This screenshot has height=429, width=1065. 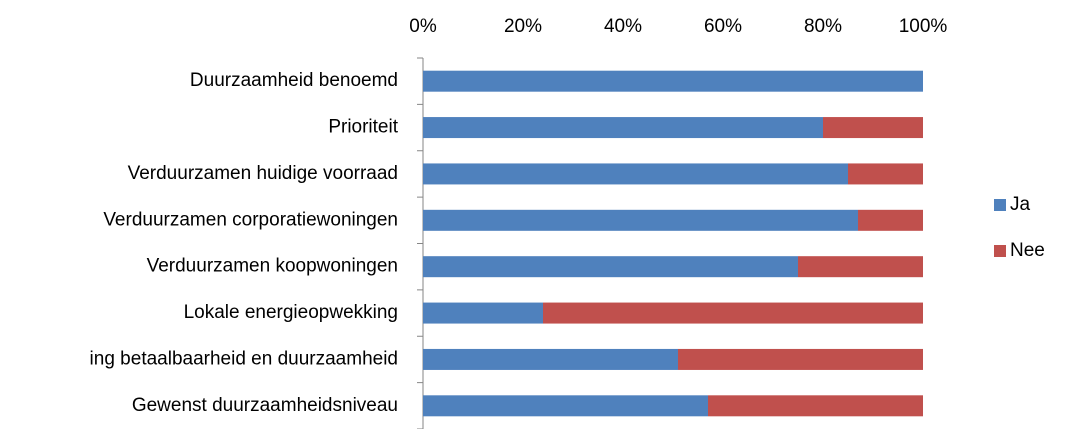 I want to click on x-tick-label: 20%, so click(x=523, y=26).